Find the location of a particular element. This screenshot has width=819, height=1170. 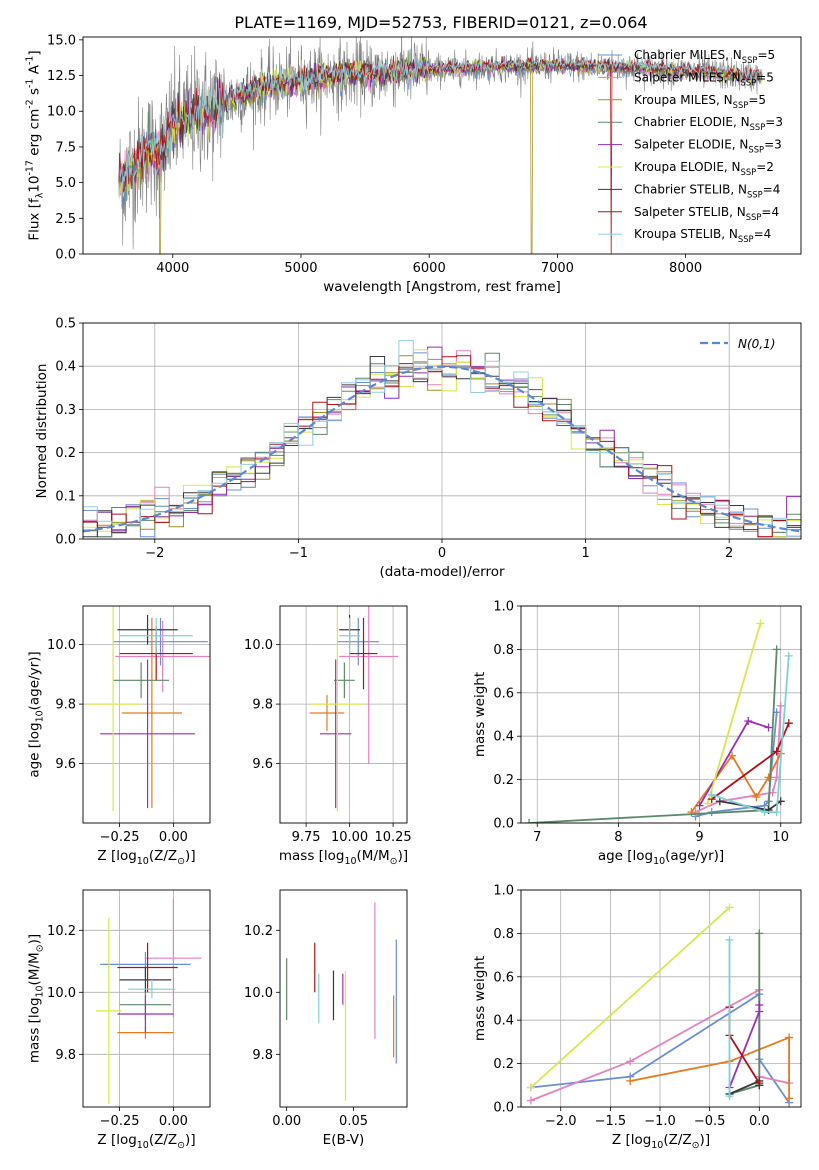

x-tick-label: 8 is located at coordinates (618, 837).